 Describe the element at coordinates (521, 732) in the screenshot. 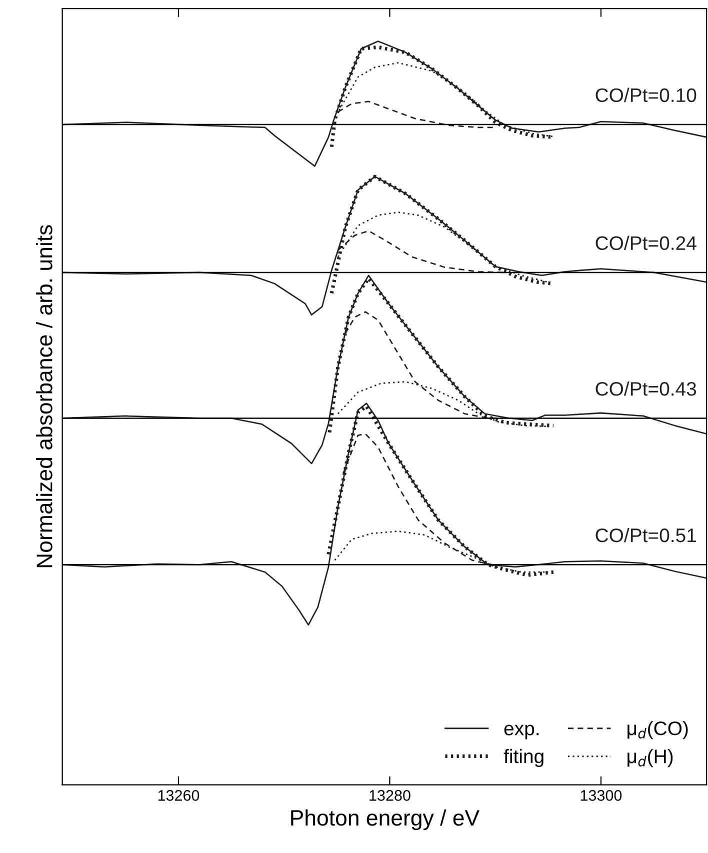

I see `legend-label: exp.` at that location.